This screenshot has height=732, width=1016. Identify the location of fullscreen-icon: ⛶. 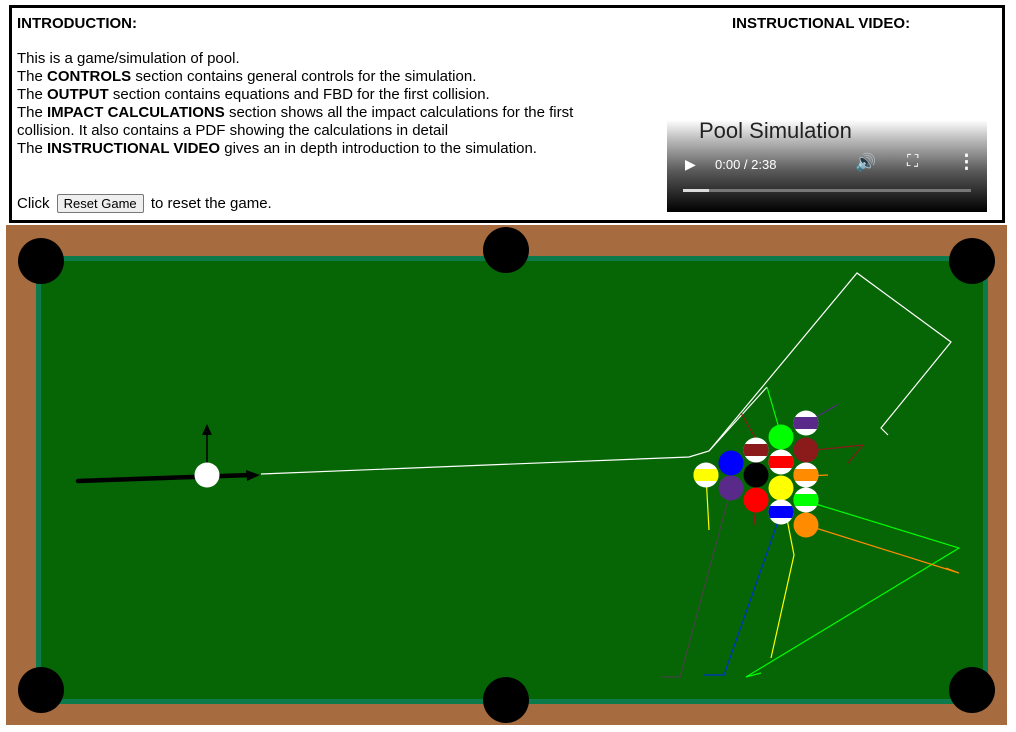
(913, 161).